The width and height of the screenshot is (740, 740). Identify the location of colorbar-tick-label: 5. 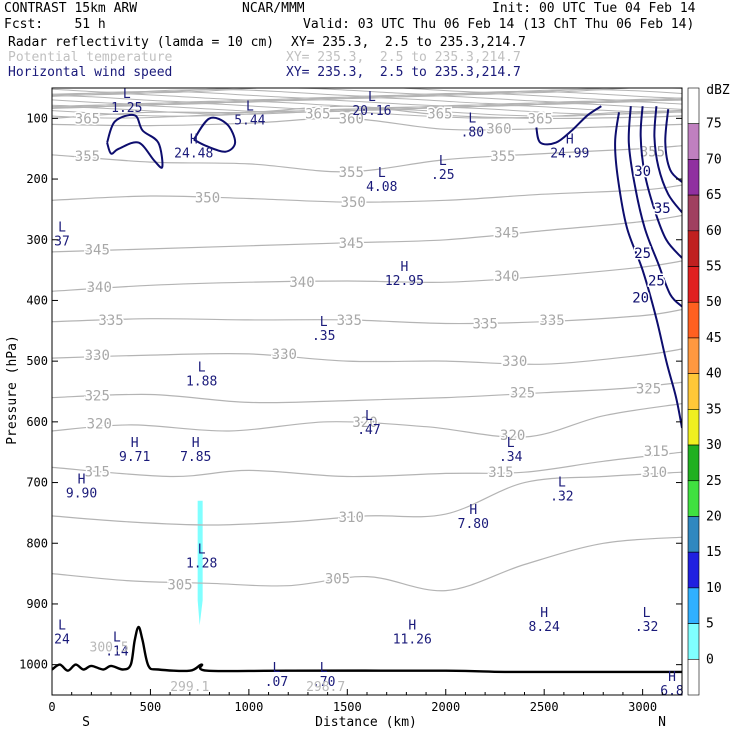
(710, 624).